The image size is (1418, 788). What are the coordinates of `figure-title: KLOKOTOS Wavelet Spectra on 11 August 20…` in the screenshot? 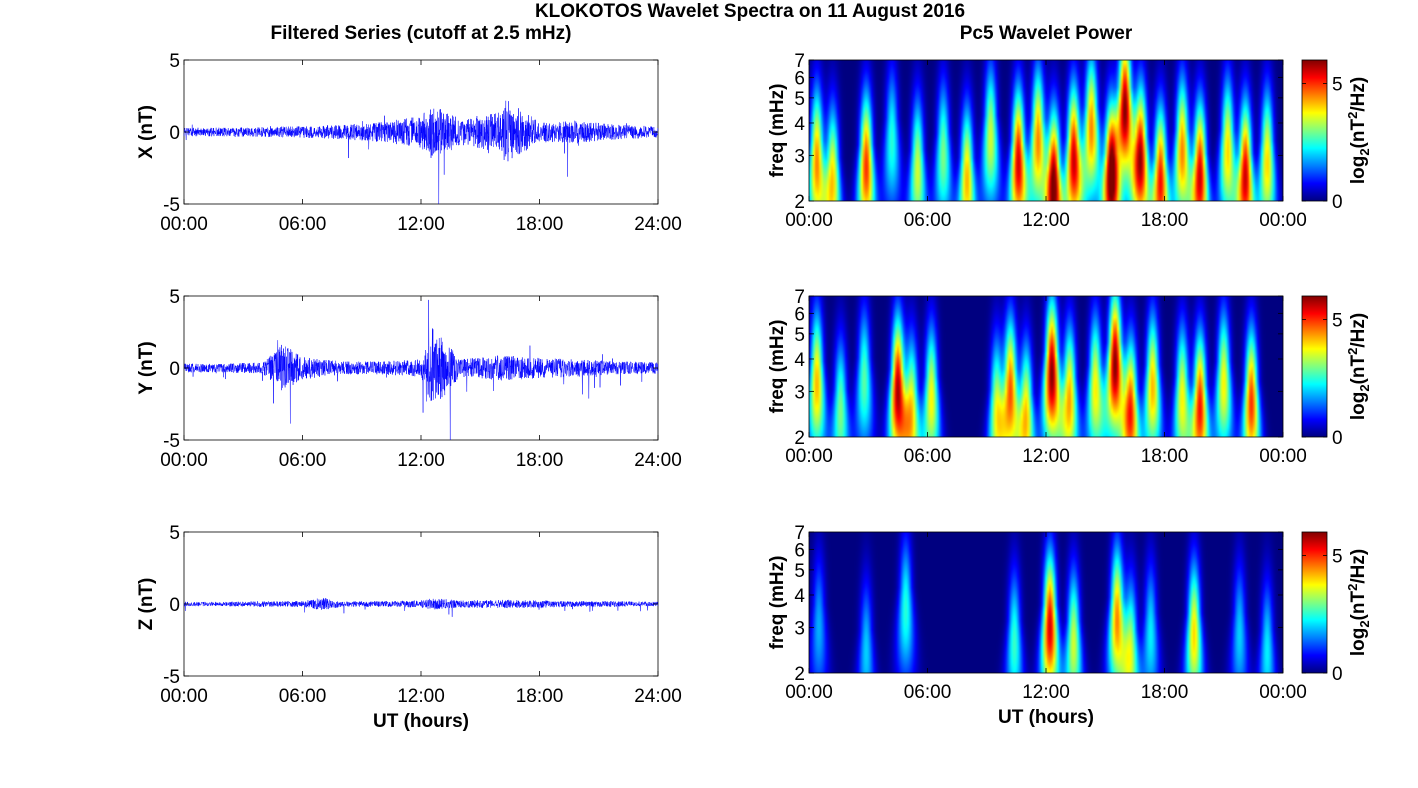 It's located at (750, 11).